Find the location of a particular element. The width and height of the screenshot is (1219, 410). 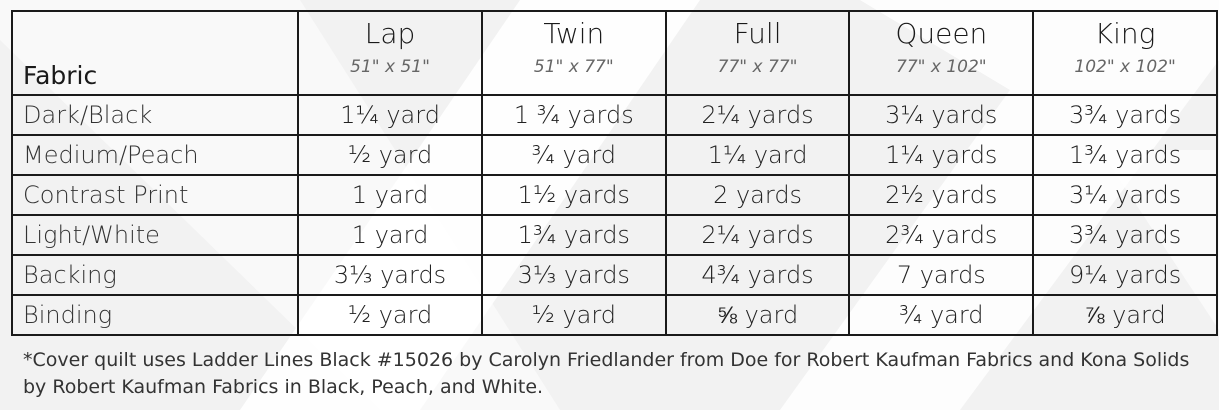

size-dimensions: 102" x 102" is located at coordinates (1125, 67).